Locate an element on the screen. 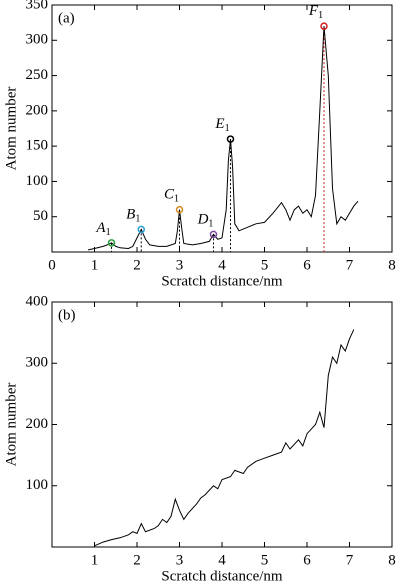  peak-label: F1 is located at coordinates (315, 13).